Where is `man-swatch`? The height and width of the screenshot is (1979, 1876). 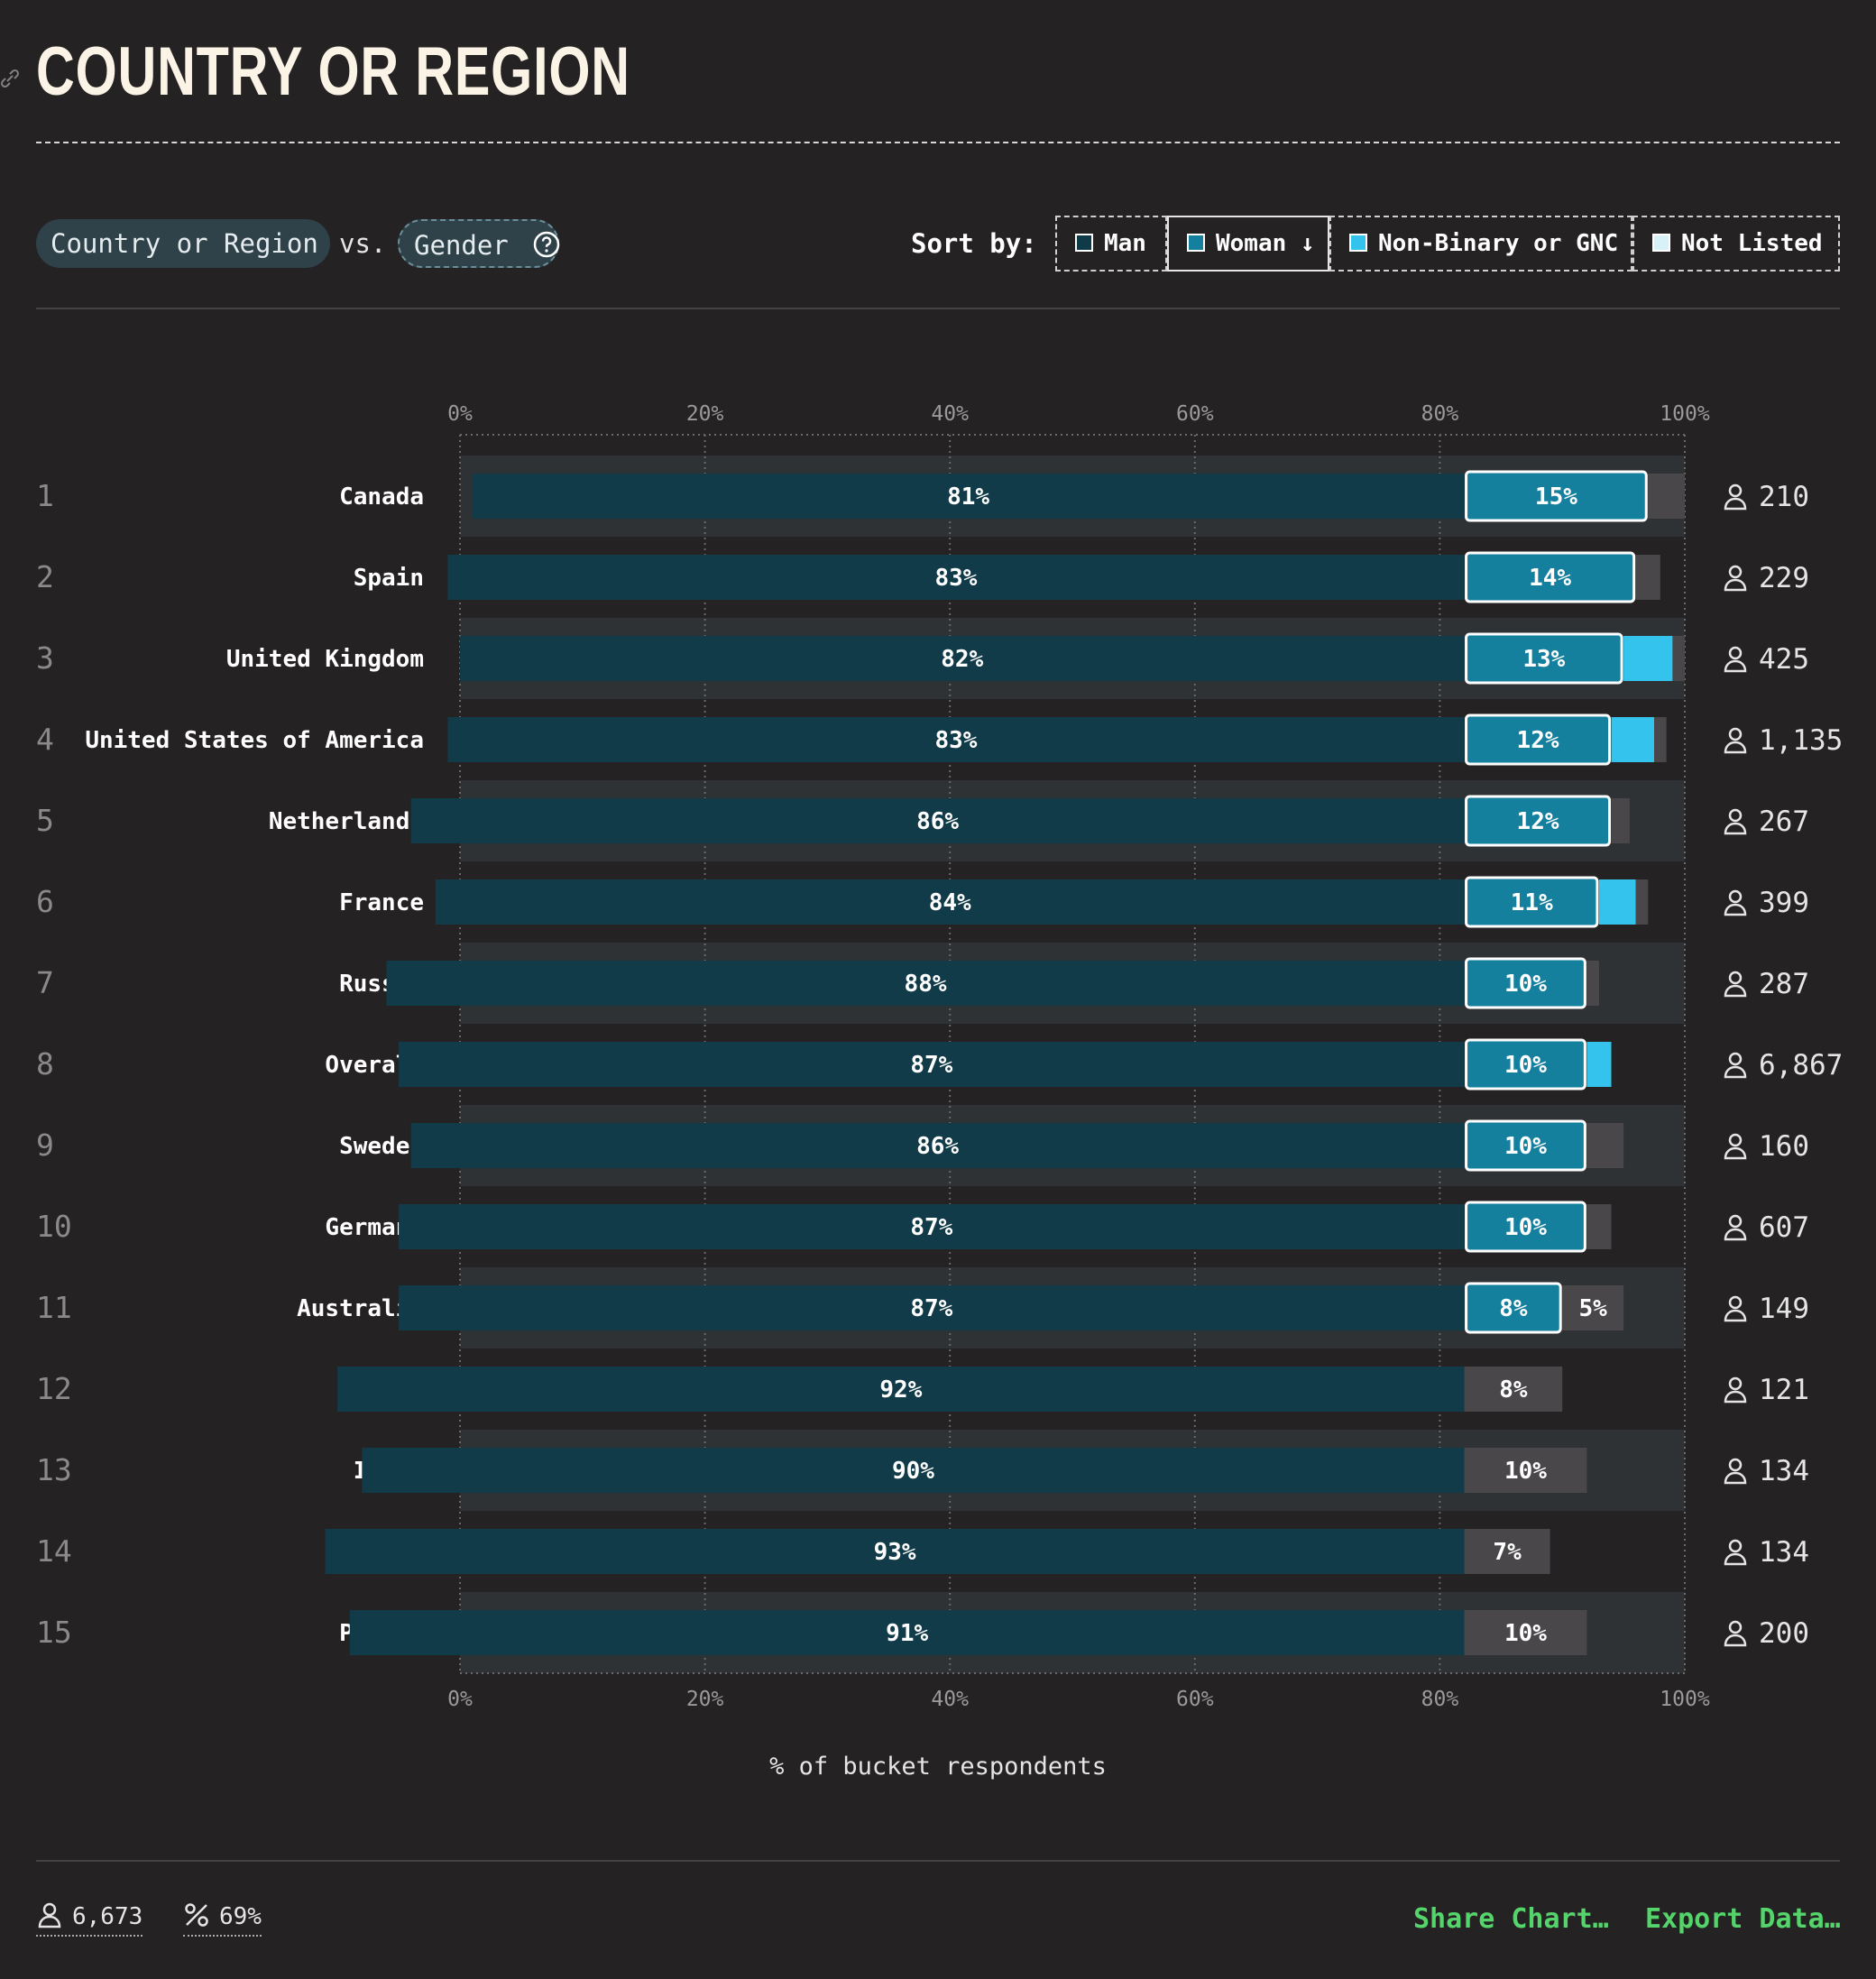
man-swatch is located at coordinates (1084, 242).